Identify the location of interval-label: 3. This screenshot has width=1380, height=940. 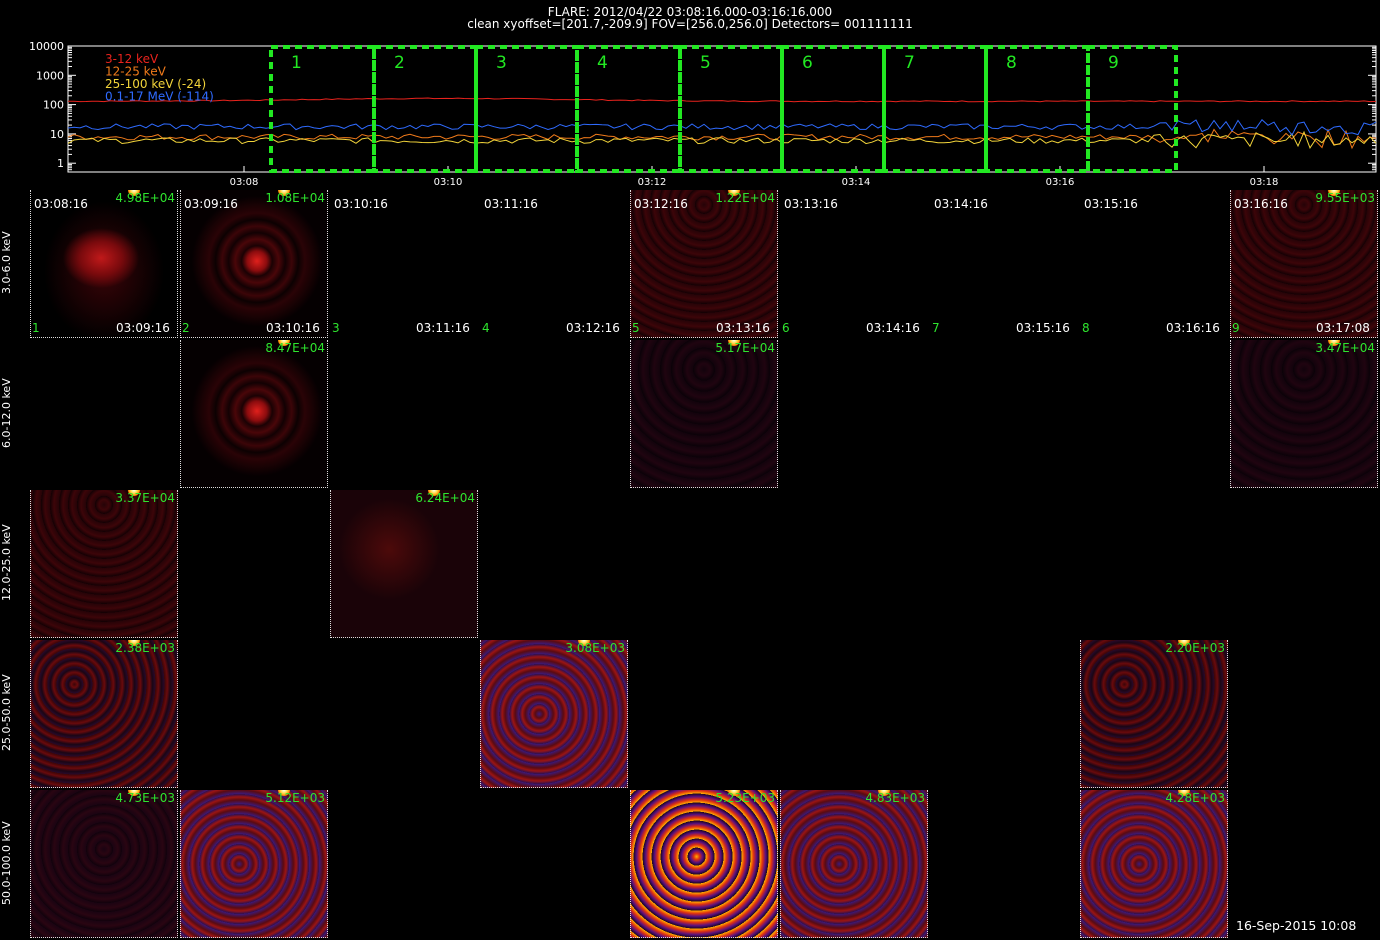
(501, 63).